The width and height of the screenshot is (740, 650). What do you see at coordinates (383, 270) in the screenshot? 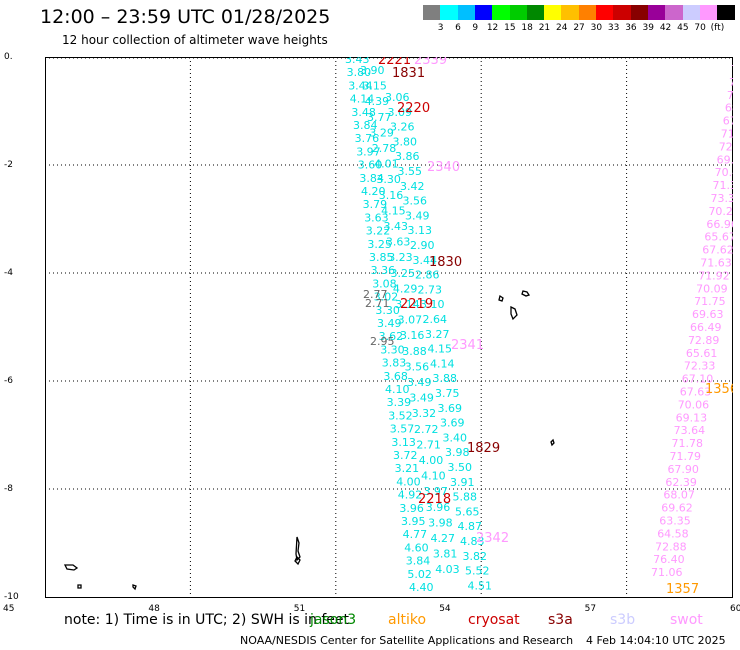
I see `wave-height-label: 3.36` at bounding box center [383, 270].